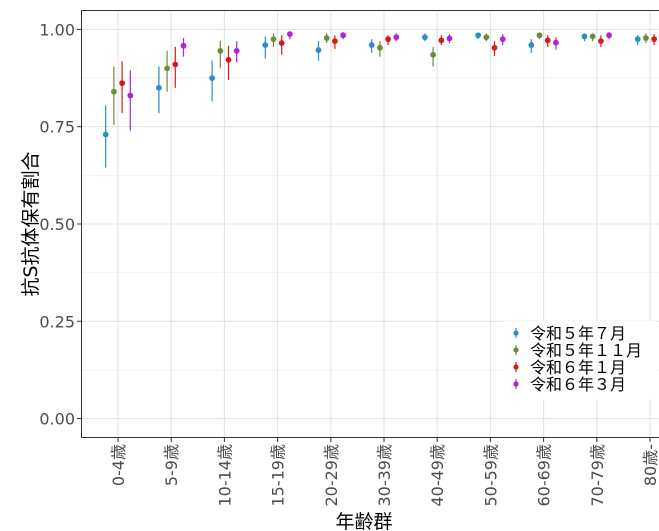  I want to click on y-axis-title: 抗S抗体保有割合, so click(31, 223).